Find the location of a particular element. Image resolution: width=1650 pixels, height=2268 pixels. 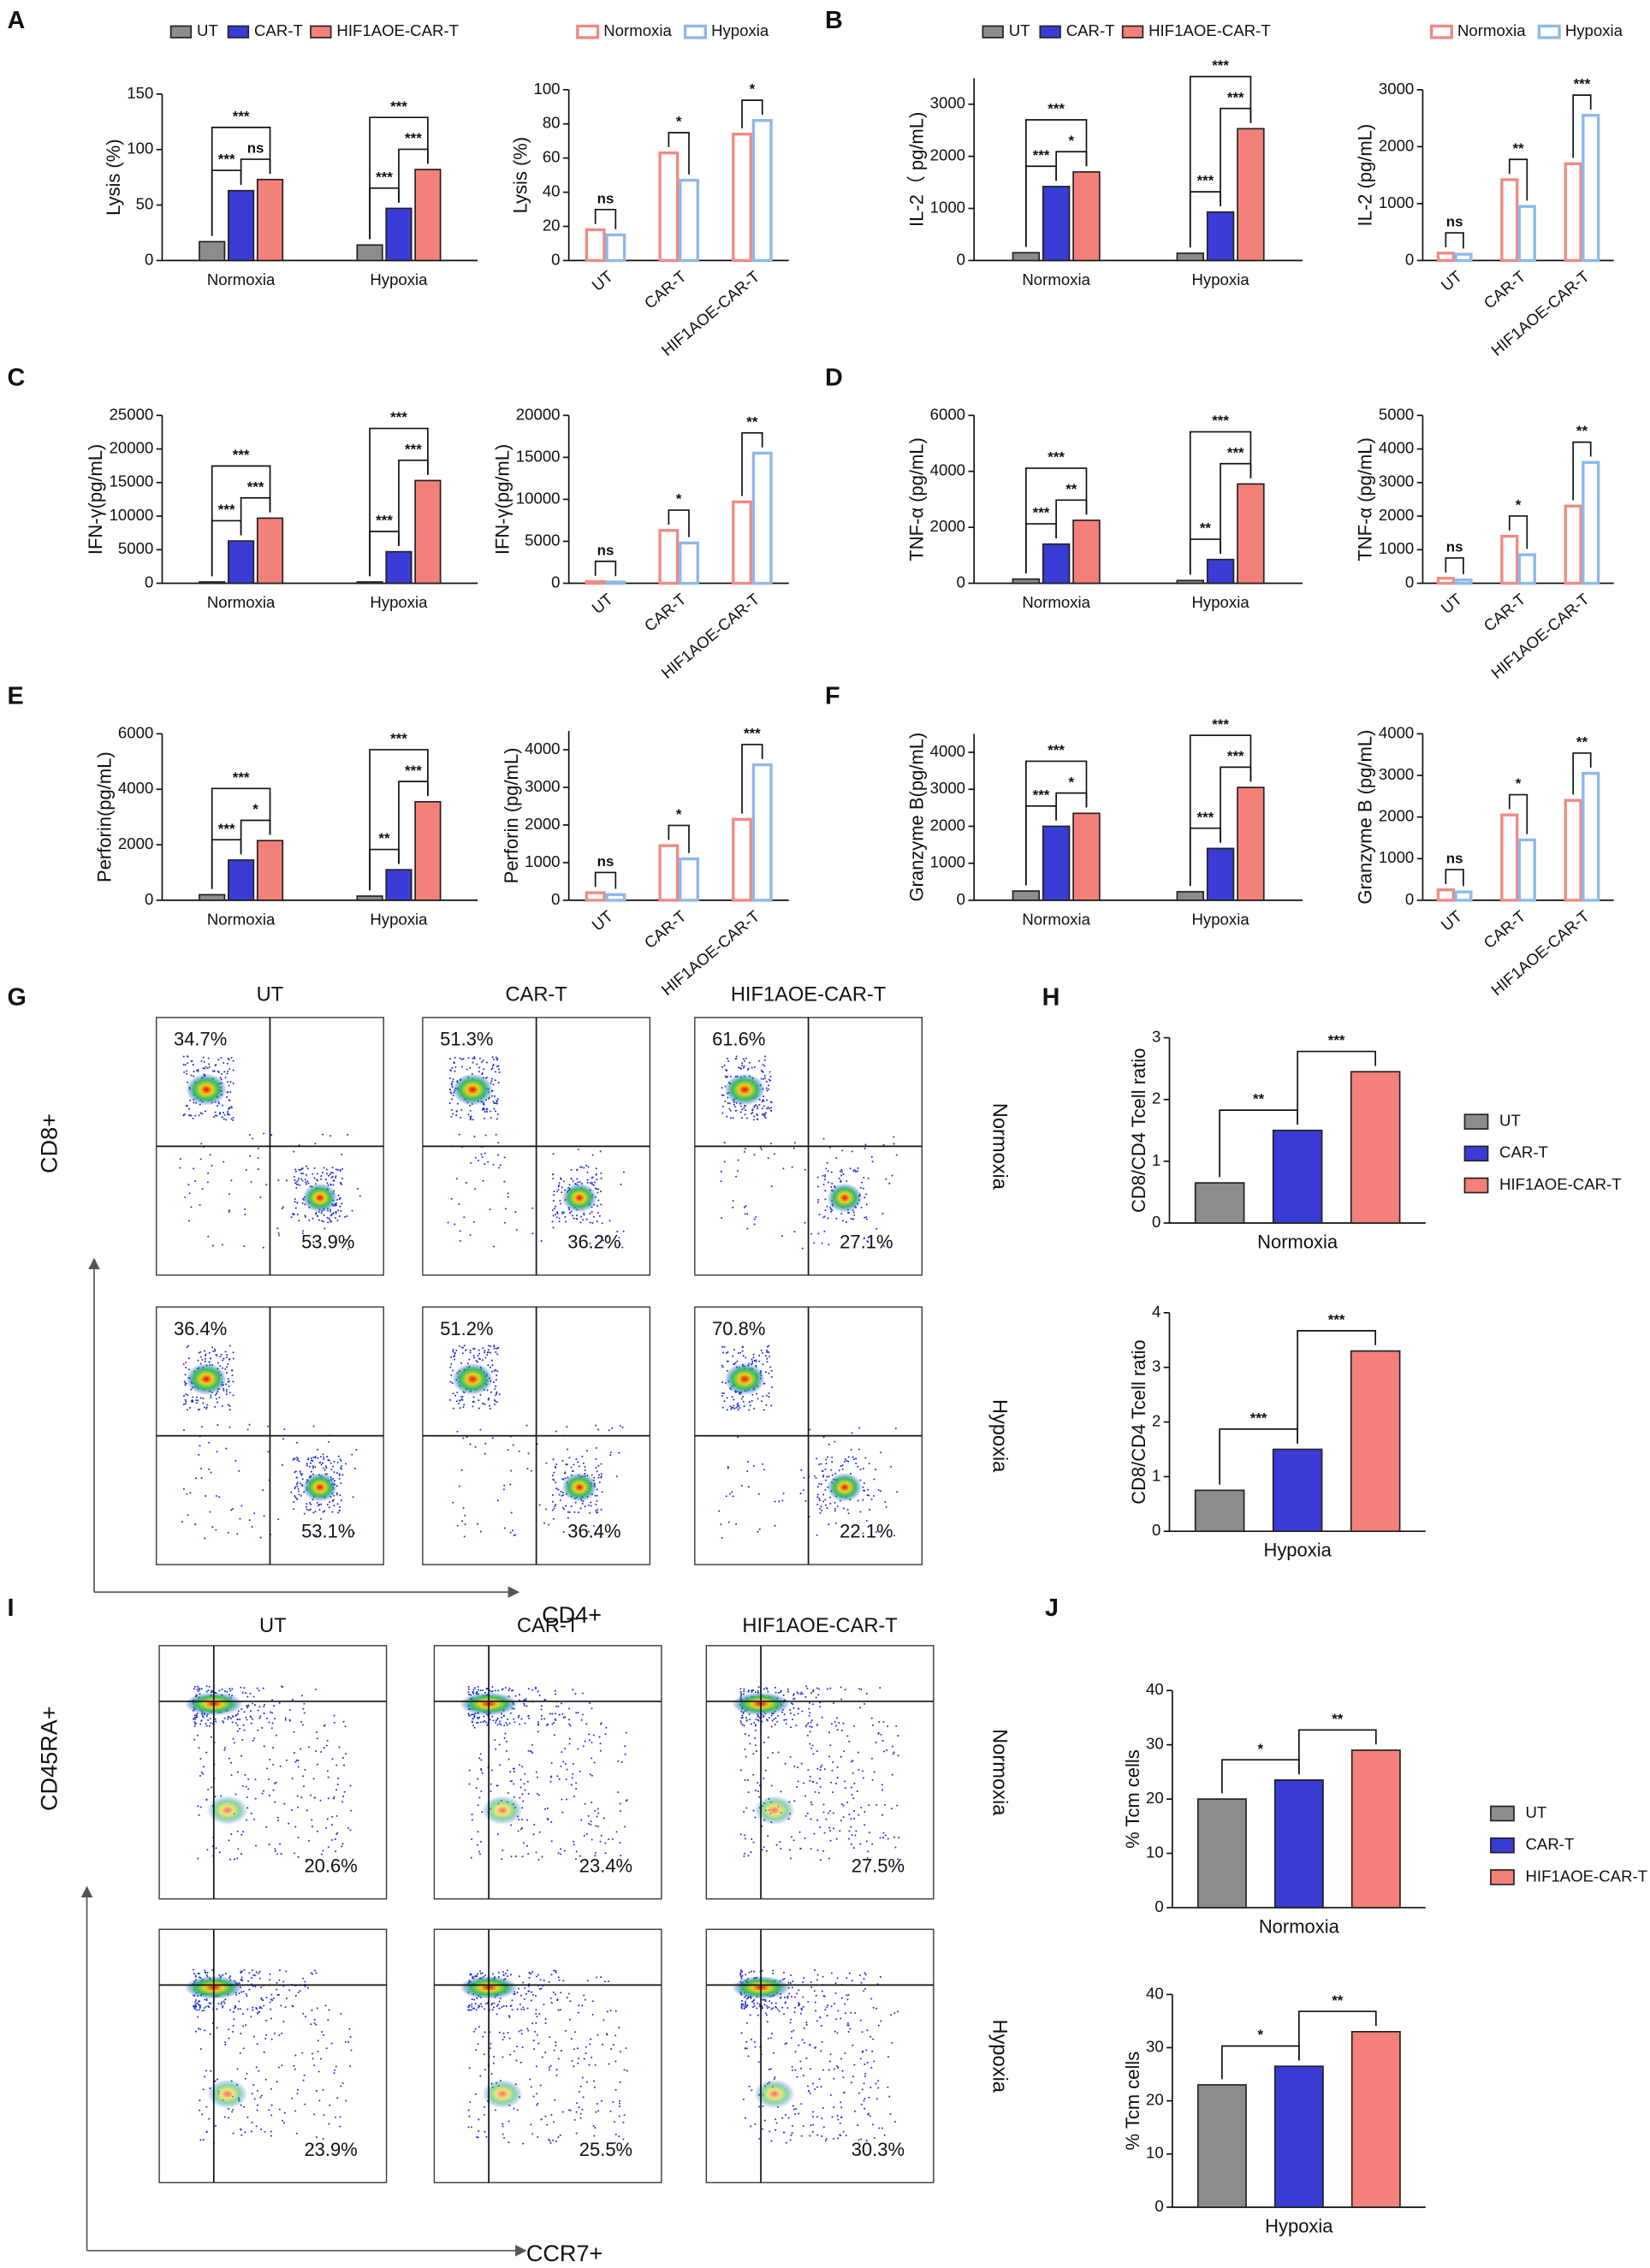

significance-label: * is located at coordinates (753, 89).